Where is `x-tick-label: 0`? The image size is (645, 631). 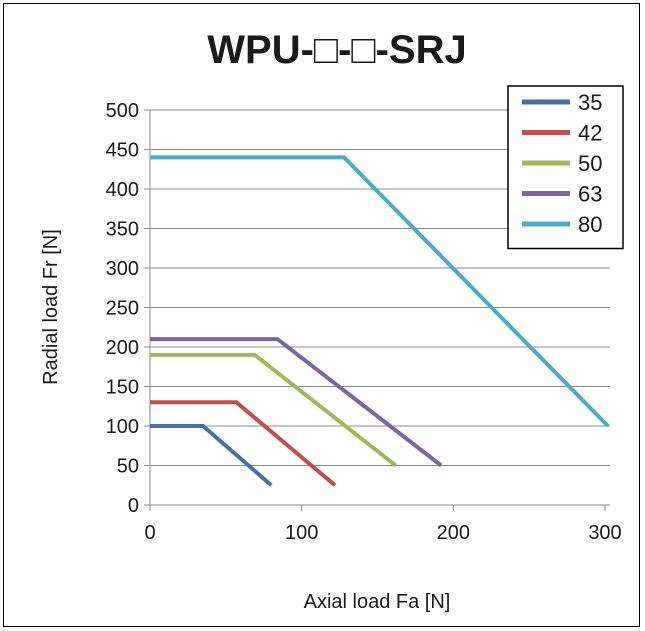 x-tick-label: 0 is located at coordinates (149, 533).